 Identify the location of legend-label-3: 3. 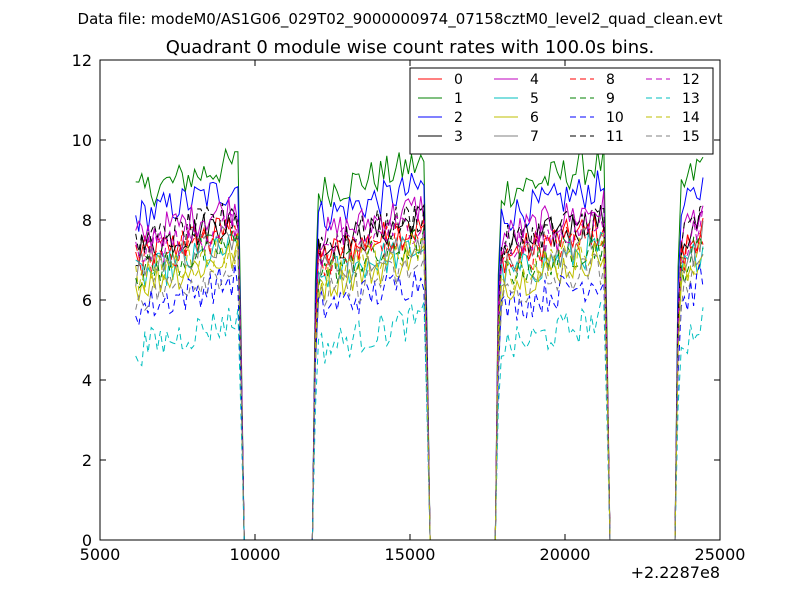
(458, 137).